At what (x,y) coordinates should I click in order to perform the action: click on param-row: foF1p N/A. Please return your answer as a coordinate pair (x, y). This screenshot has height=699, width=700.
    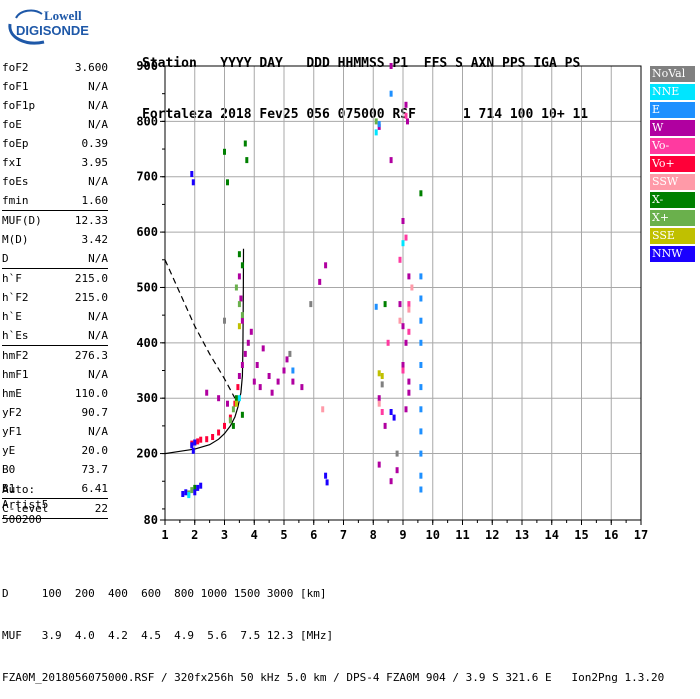
    Looking at the image, I should click on (55, 105).